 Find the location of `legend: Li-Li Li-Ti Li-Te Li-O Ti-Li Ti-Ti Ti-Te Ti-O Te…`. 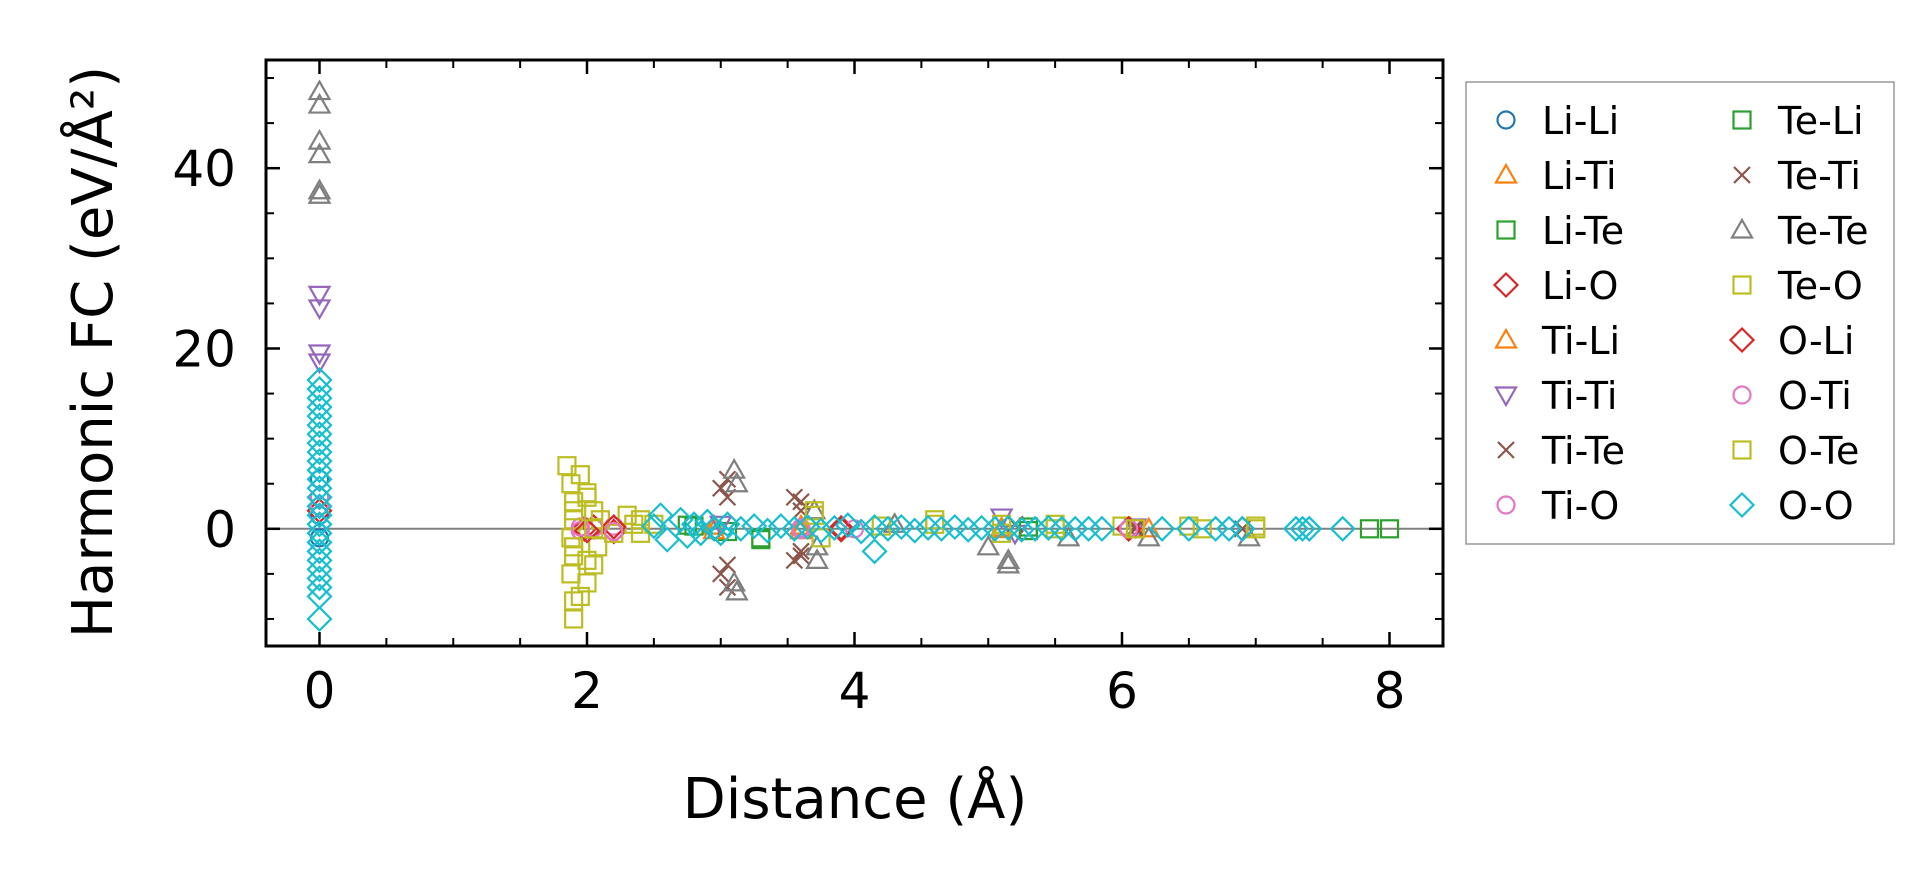

legend: Li-Li Li-Ti Li-Te Li-O Ti-Li Ti-Ti Ti-Te Ti-O Te… is located at coordinates (1680, 313).